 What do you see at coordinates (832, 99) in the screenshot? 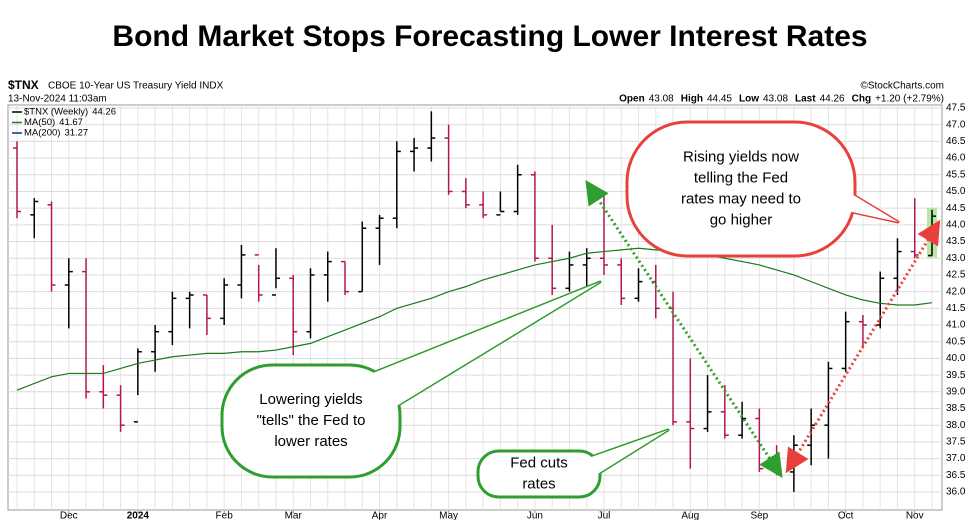
I see `quote-value: 44.26` at bounding box center [832, 99].